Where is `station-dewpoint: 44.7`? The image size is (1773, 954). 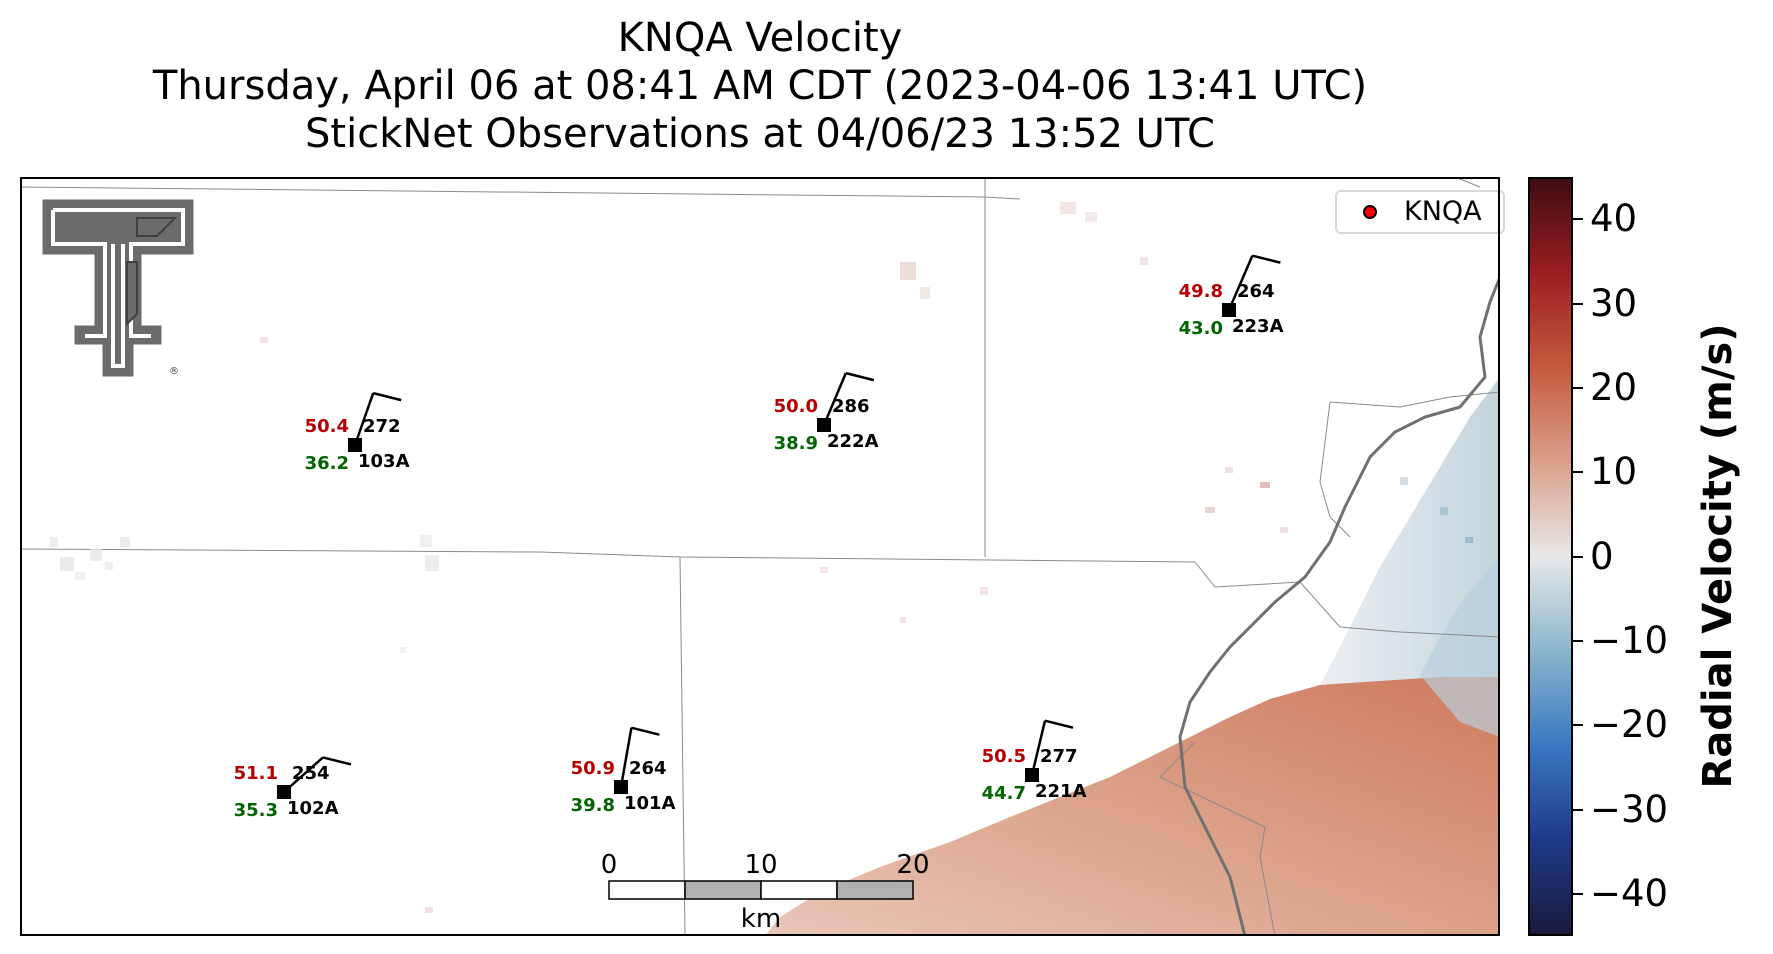 station-dewpoint: 44.7 is located at coordinates (1004, 793).